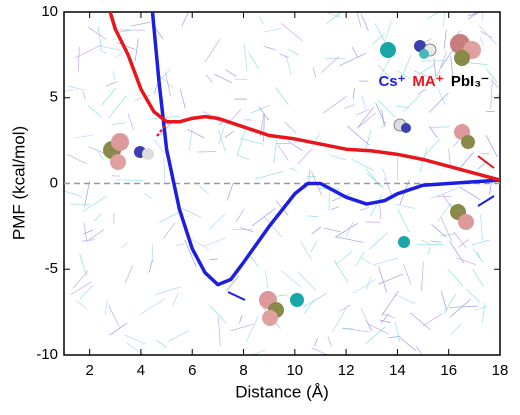 The height and width of the screenshot is (415, 520). Describe the element at coordinates (18, 183) in the screenshot. I see `y-axis-label: PMF (kcal/mol)` at that location.